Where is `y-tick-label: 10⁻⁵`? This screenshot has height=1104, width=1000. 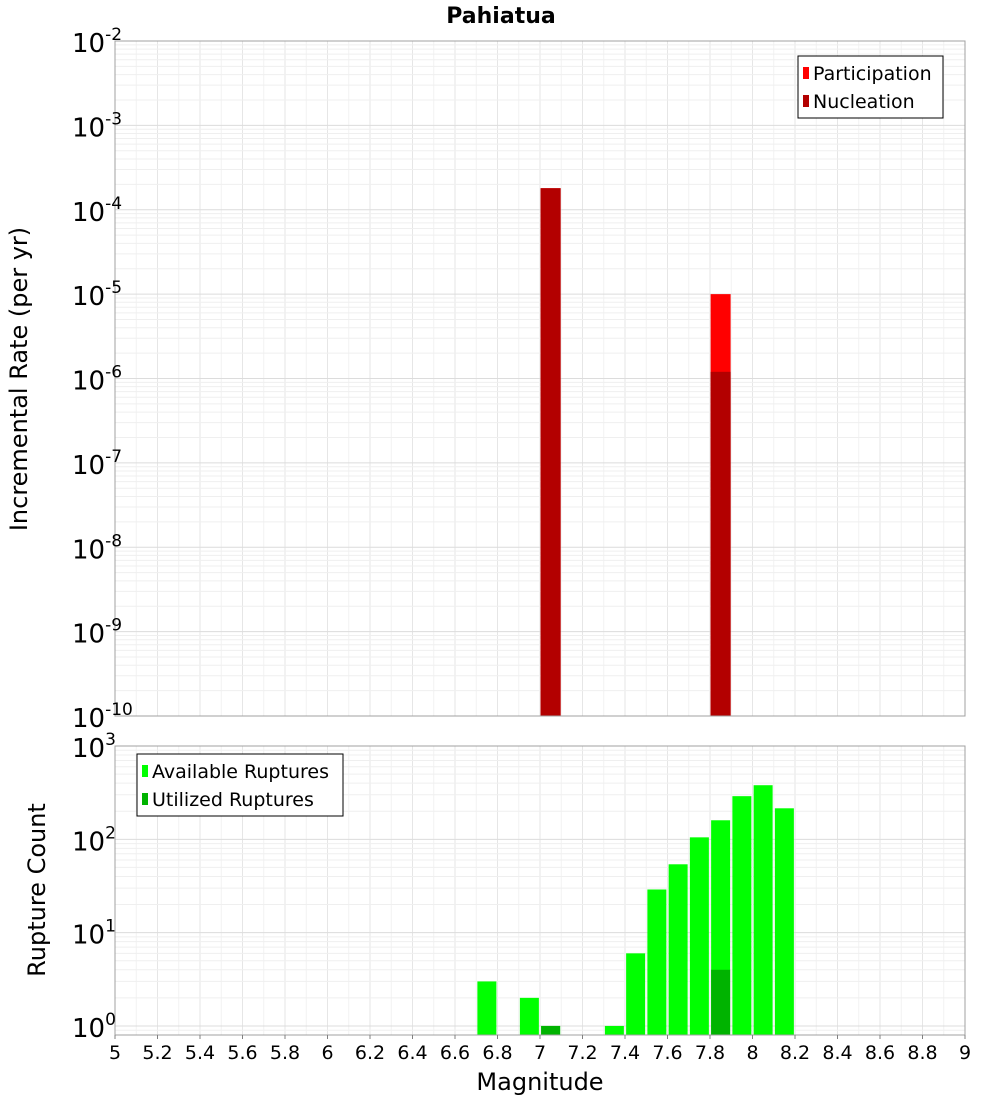
y-tick-label: 10⁻⁵ is located at coordinates (97, 295).